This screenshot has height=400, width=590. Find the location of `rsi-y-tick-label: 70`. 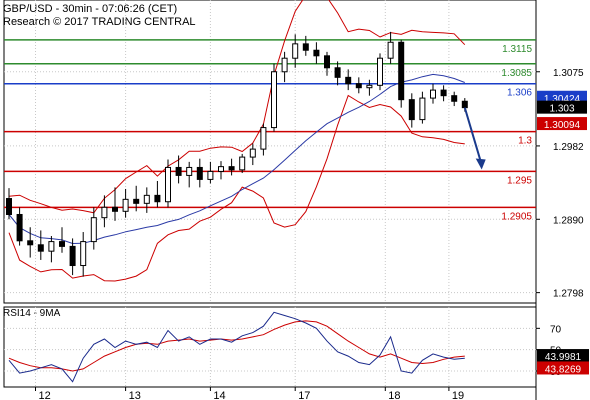

rsi-y-tick-label: 70 is located at coordinates (556, 329).